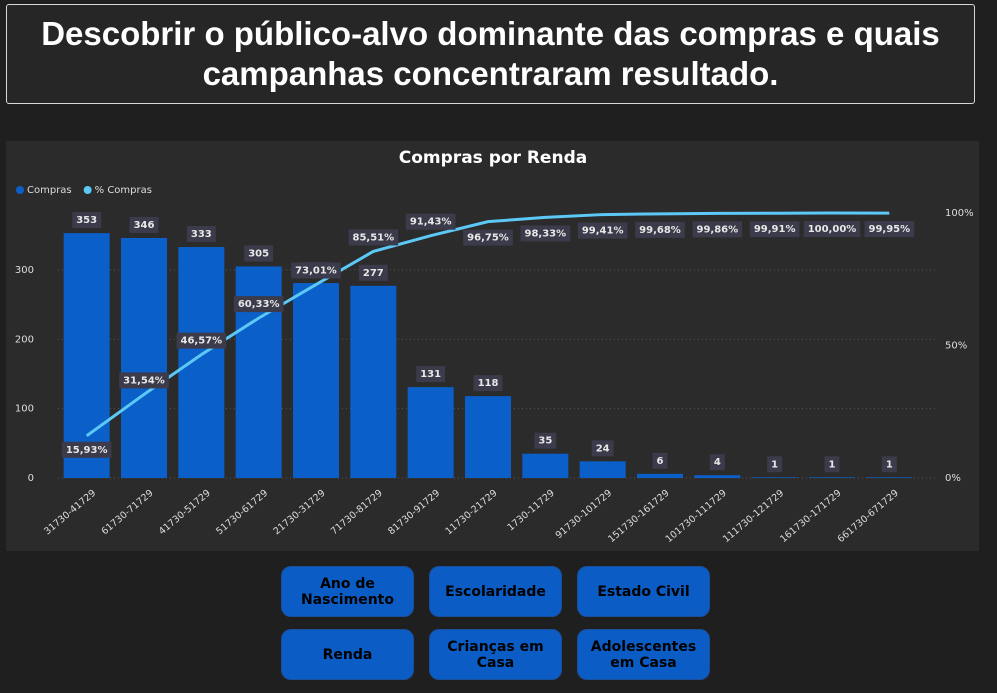 This screenshot has height=693, width=997. Describe the element at coordinates (643, 591) in the screenshot. I see `filter-button: Estado Civil` at that location.